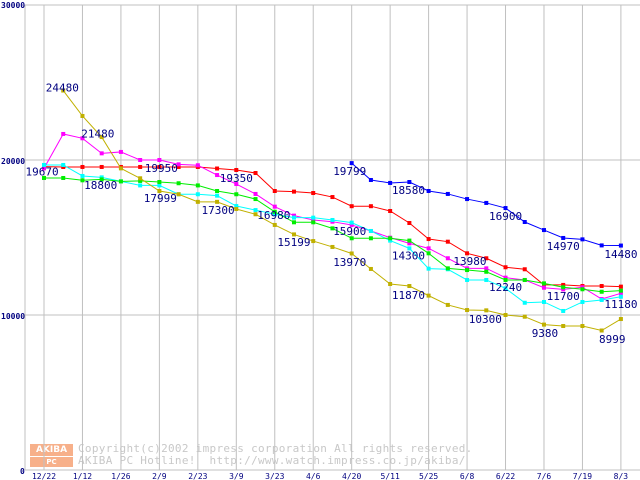 This screenshot has height=480, width=640. Describe the element at coordinates (485, 319) in the screenshot. I see `data-label: 10300` at that location.